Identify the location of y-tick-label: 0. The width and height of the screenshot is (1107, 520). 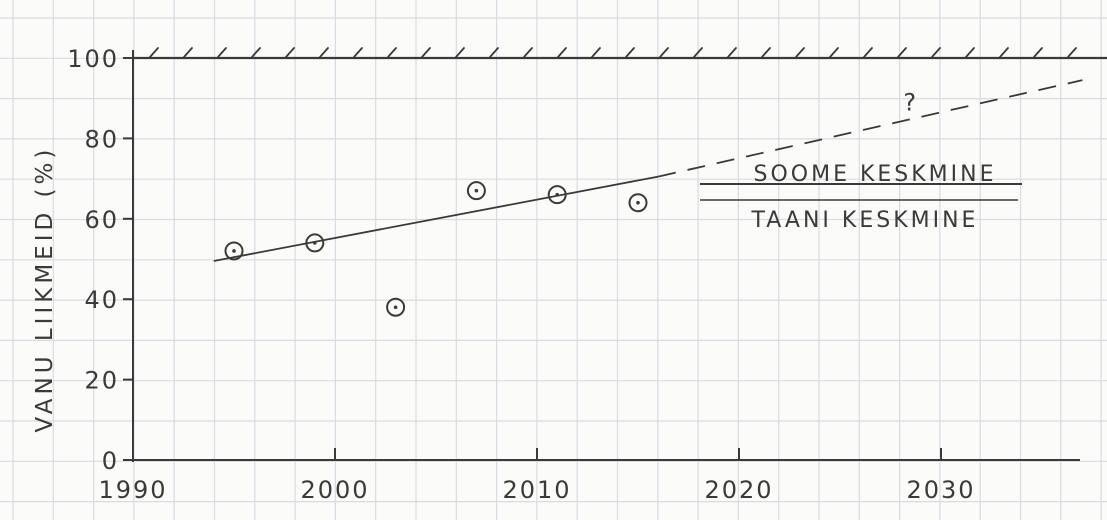
(110, 461).